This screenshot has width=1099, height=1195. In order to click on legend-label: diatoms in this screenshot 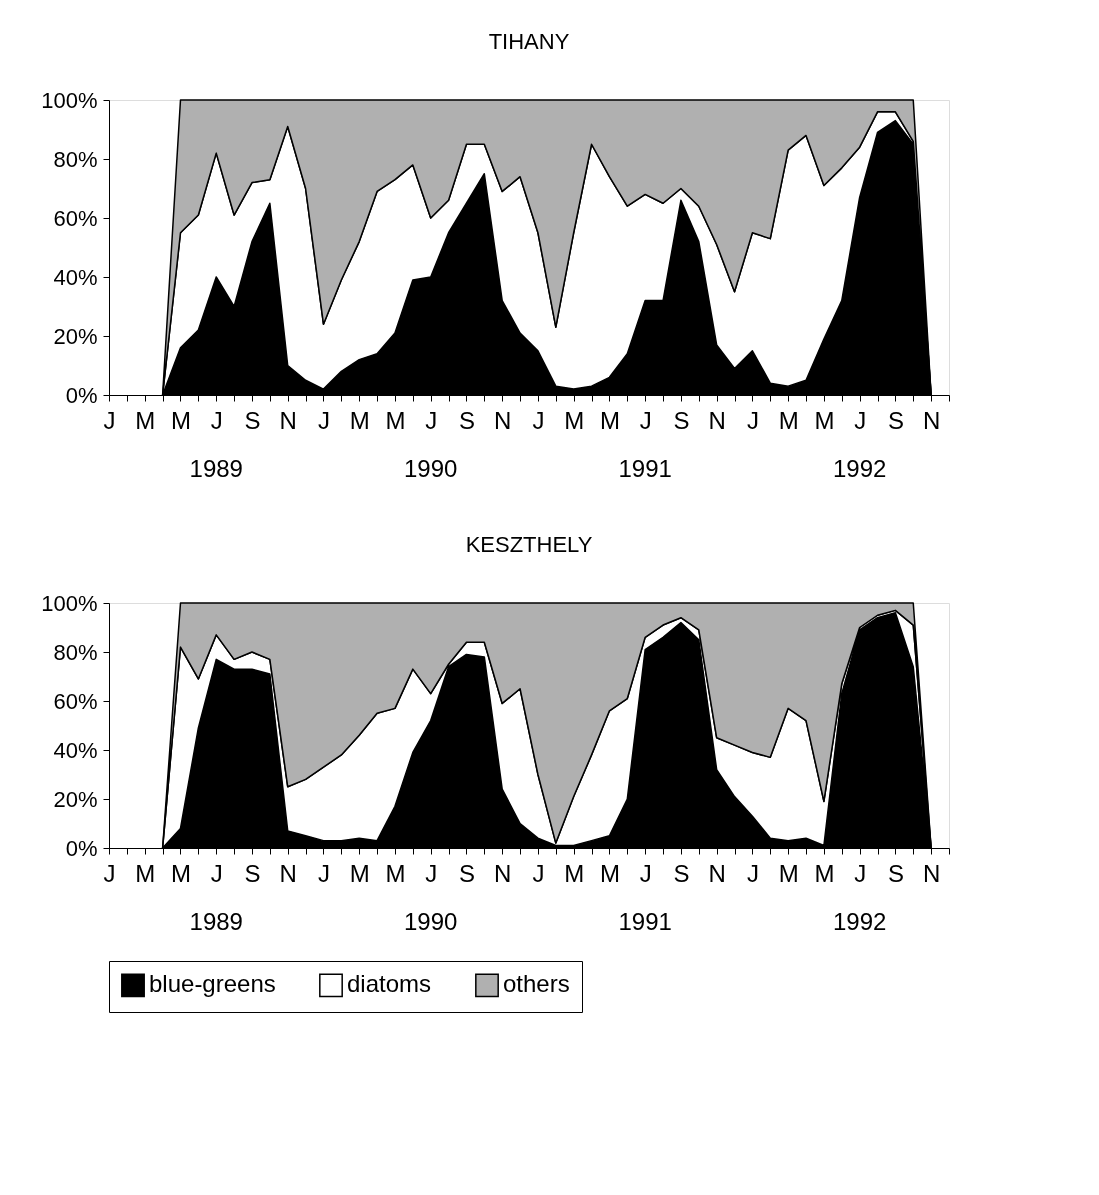, I will do `click(389, 984)`.